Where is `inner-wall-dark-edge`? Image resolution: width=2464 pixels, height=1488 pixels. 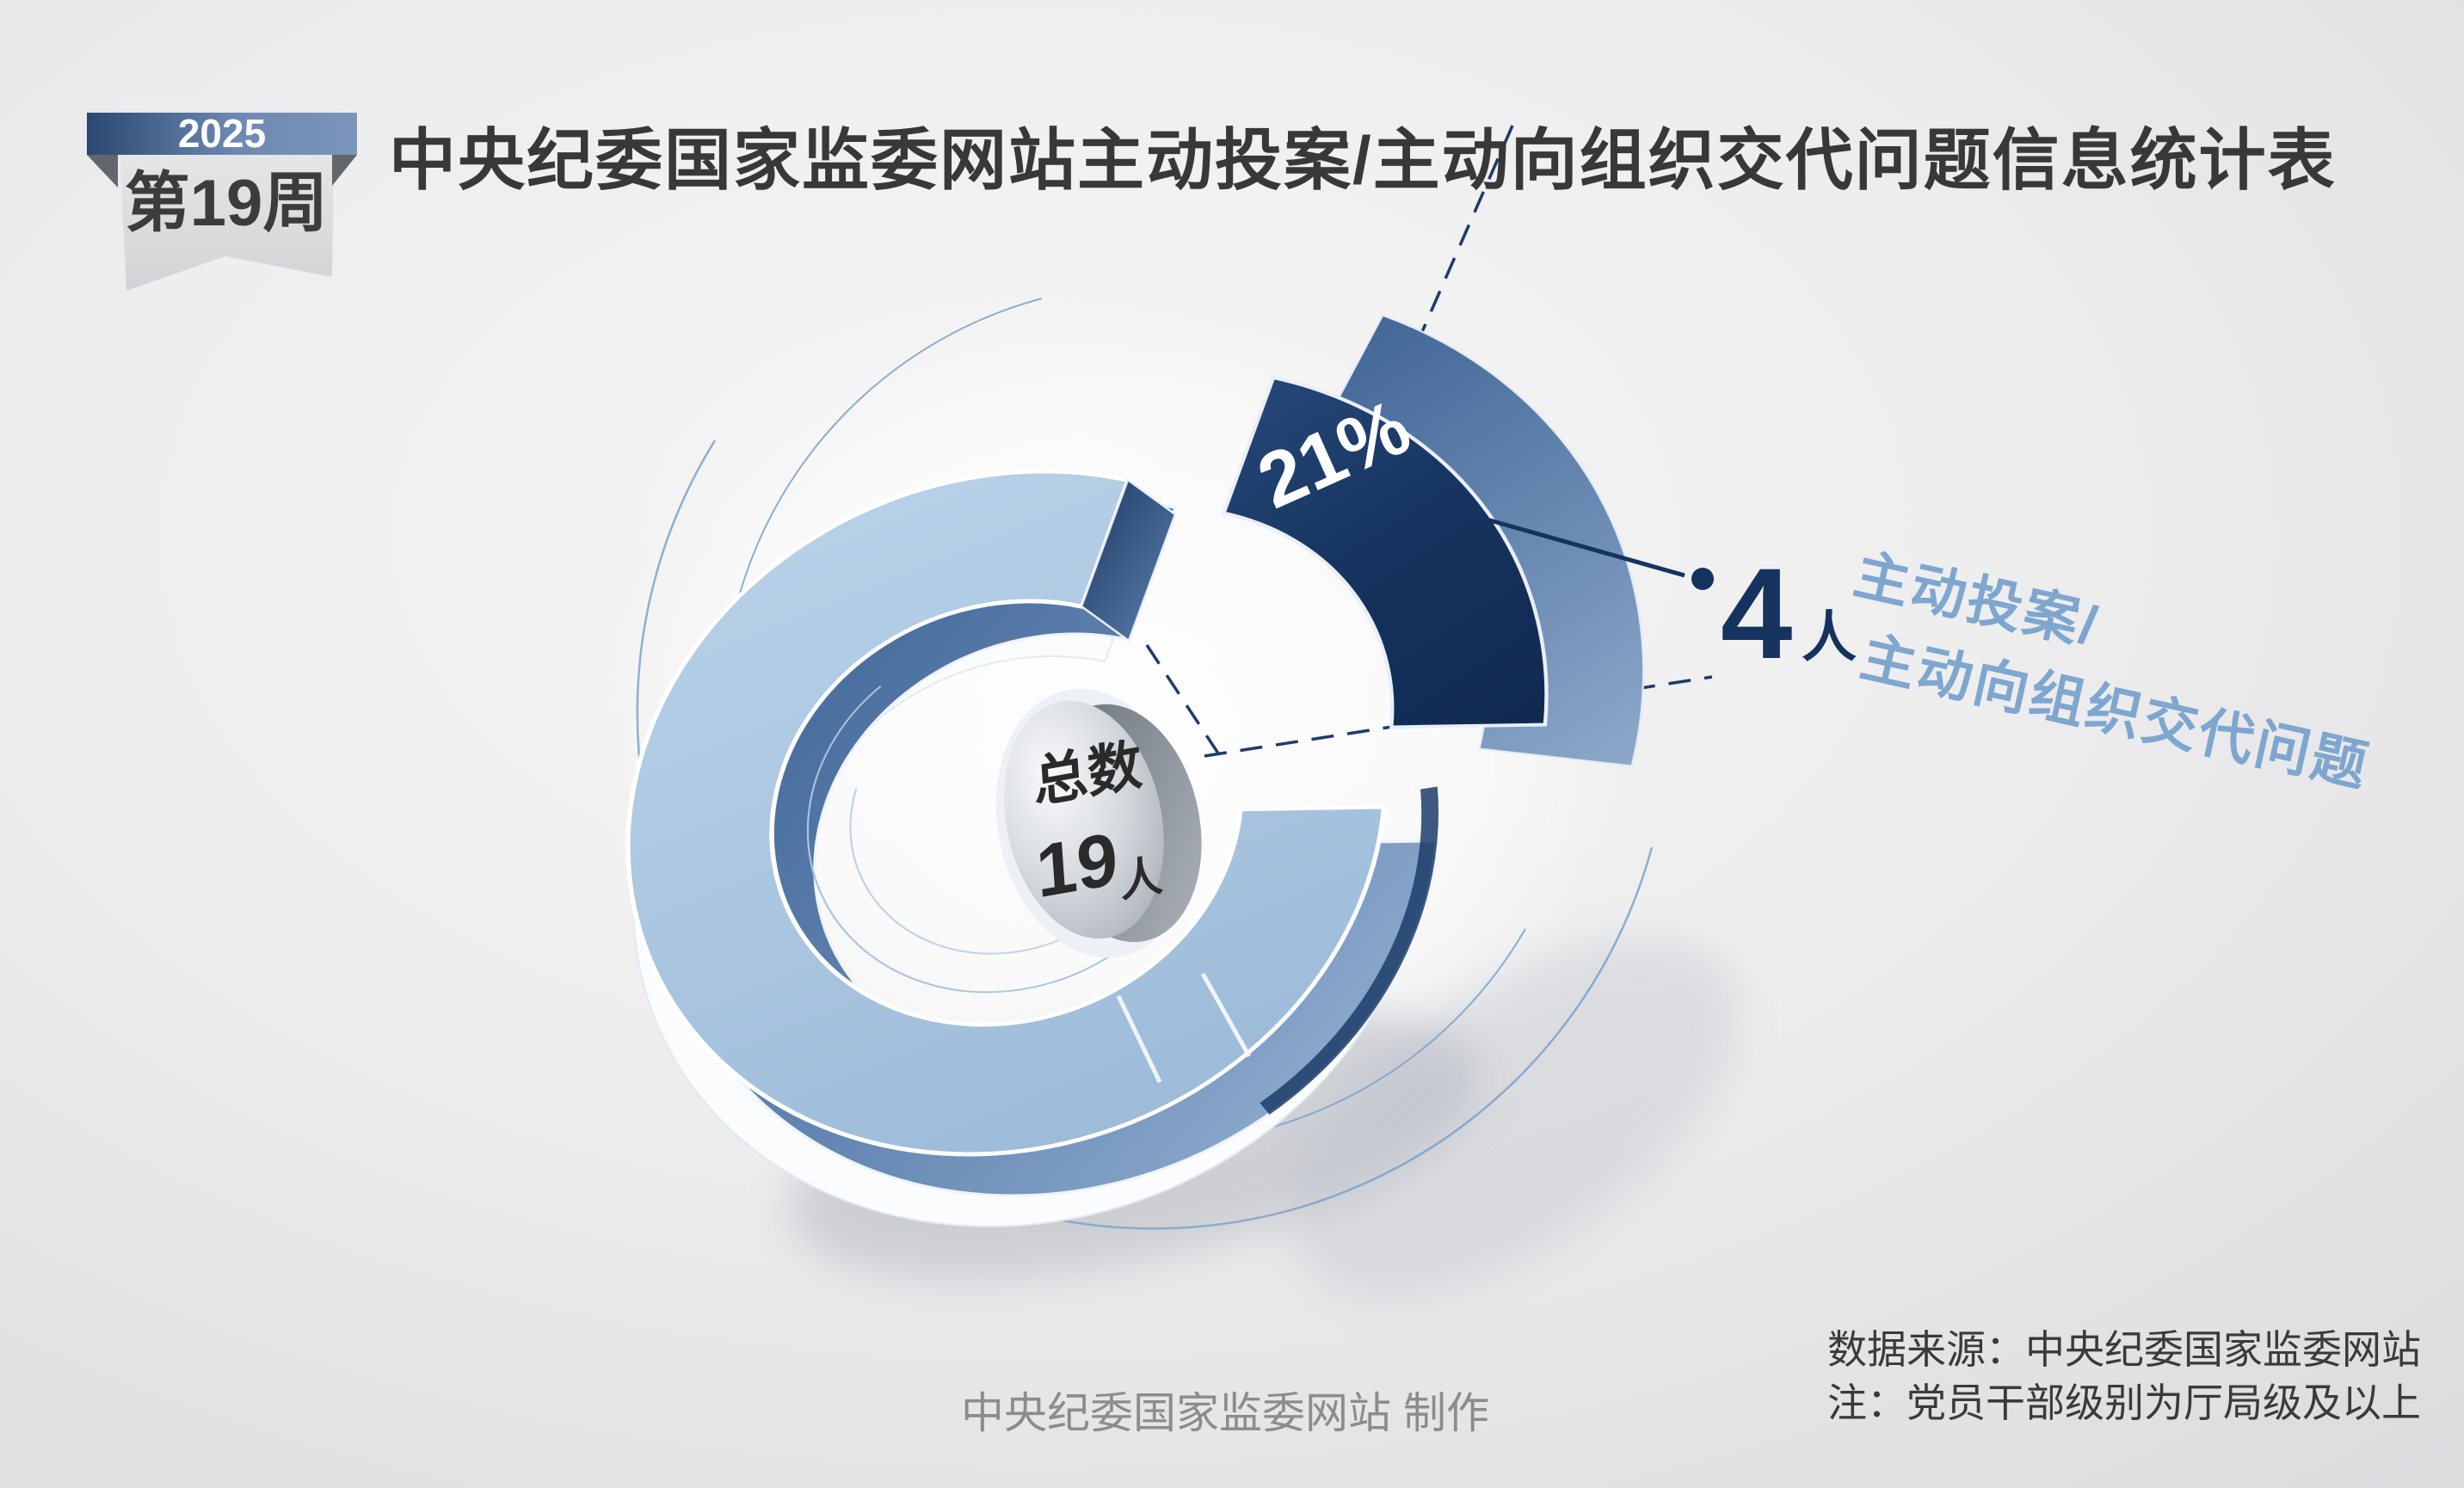 inner-wall-dark-edge is located at coordinates (1350, 950).